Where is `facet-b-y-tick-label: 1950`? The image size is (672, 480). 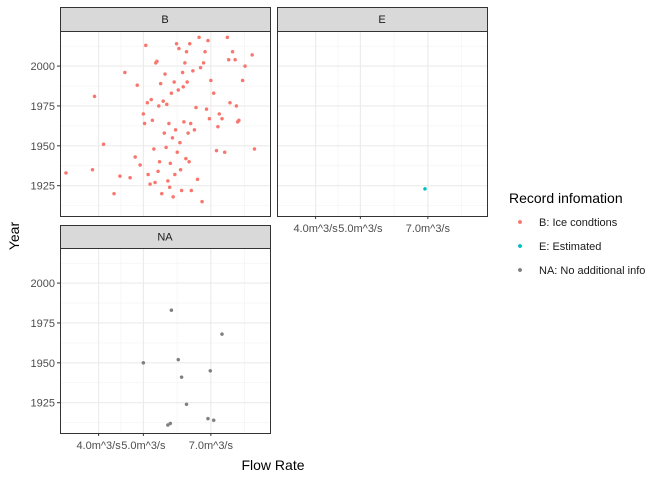 facet-b-y-tick-label: 1950 is located at coordinates (43, 147).